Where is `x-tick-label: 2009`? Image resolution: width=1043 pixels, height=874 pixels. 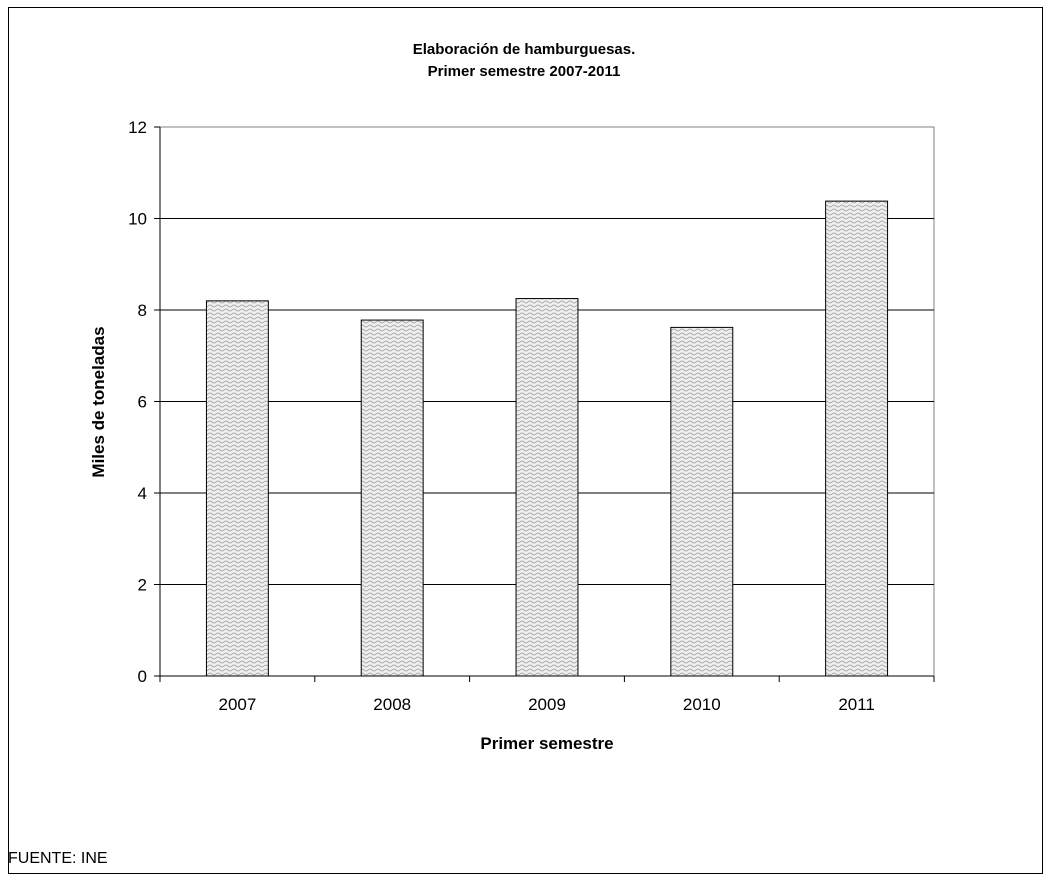
x-tick-label: 2009 is located at coordinates (547, 704).